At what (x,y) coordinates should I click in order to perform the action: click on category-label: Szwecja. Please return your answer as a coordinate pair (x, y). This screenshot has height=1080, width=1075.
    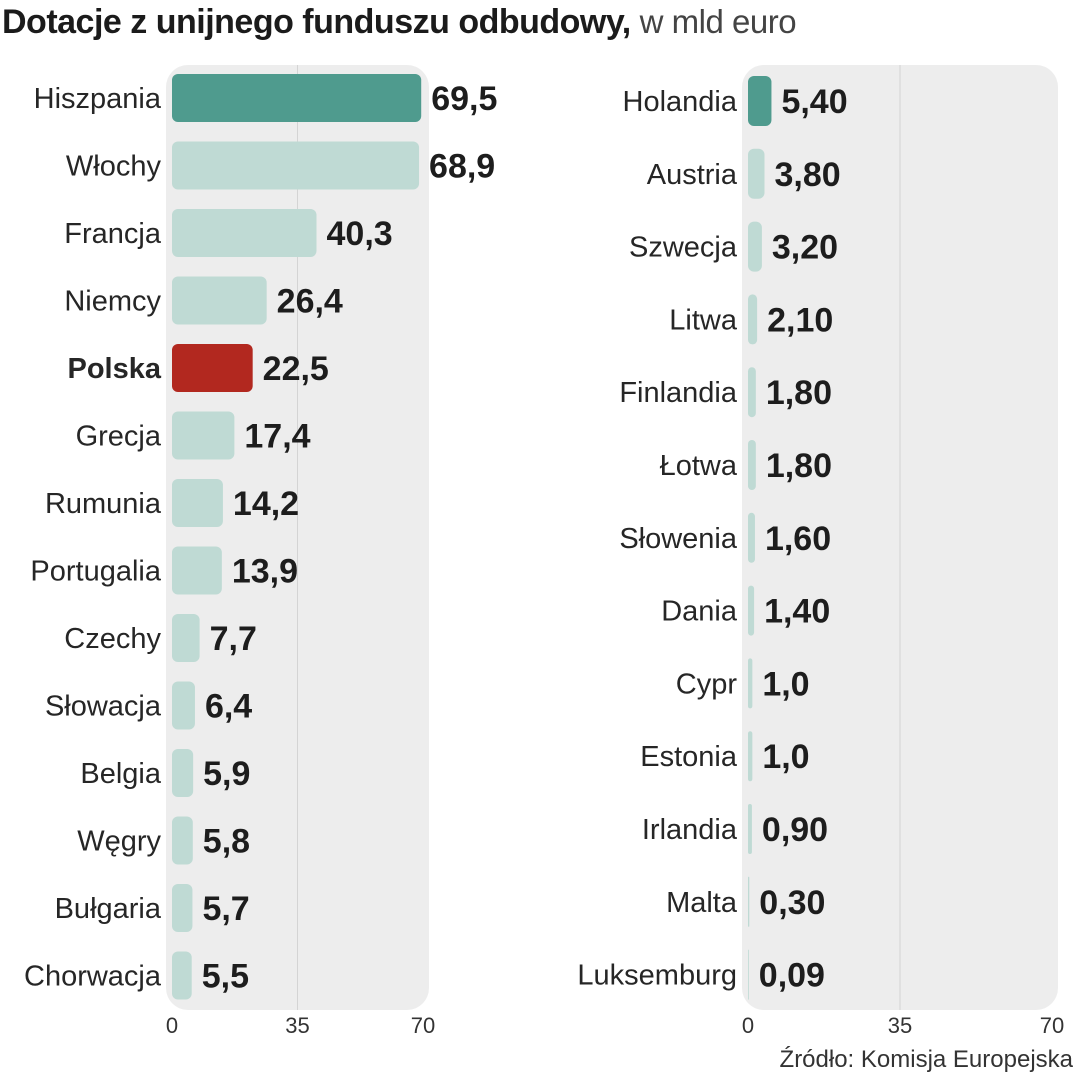
    Looking at the image, I should click on (683, 248).